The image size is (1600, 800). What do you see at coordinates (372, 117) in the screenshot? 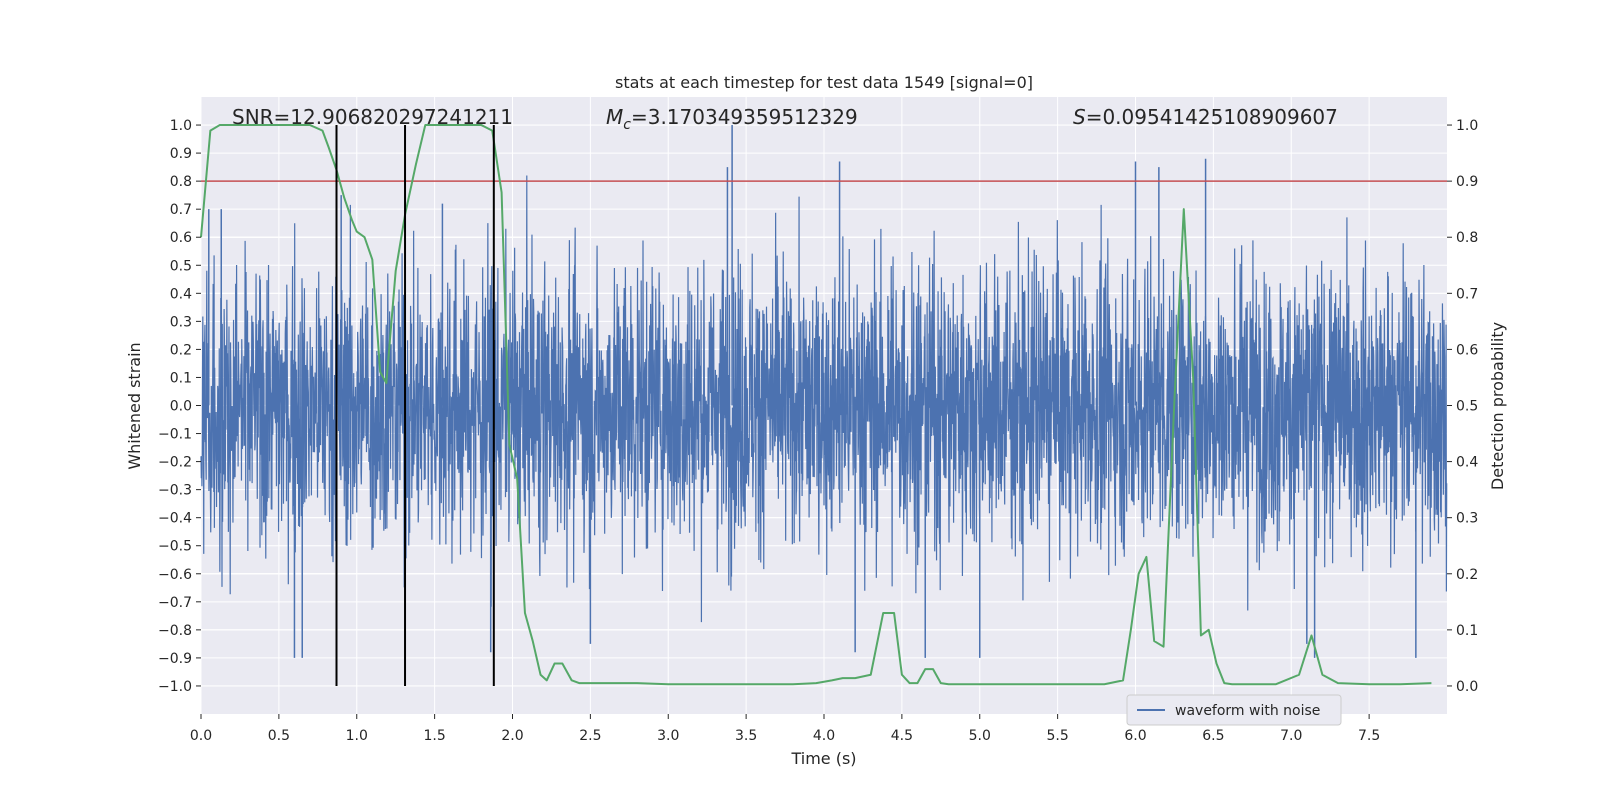
I see `snr-annotation: SNR=12.906820297241211` at bounding box center [372, 117].